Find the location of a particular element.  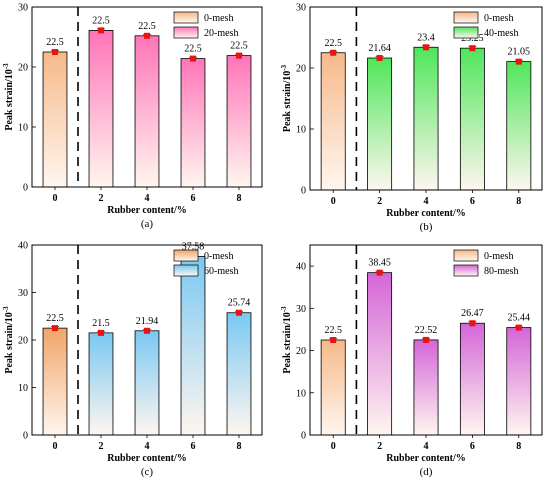

x-axis-title: Rubber content/% is located at coordinates (426, 213).